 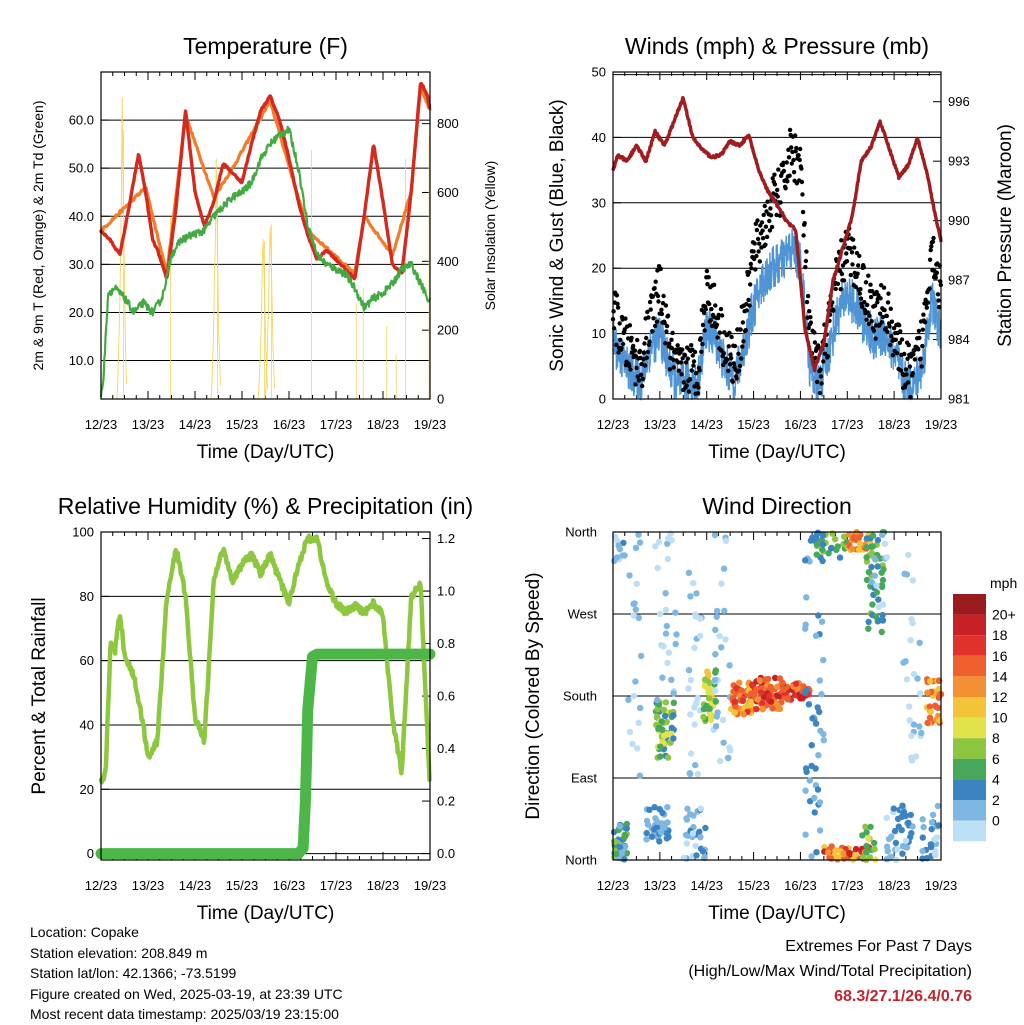 I want to click on y-tick-label-1: 20, so click(x=599, y=268).